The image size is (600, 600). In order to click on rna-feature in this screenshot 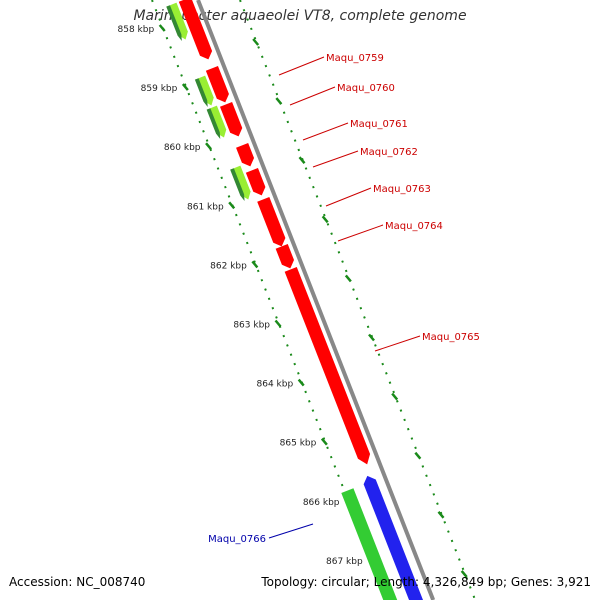, I will do `click(371, 544)`.